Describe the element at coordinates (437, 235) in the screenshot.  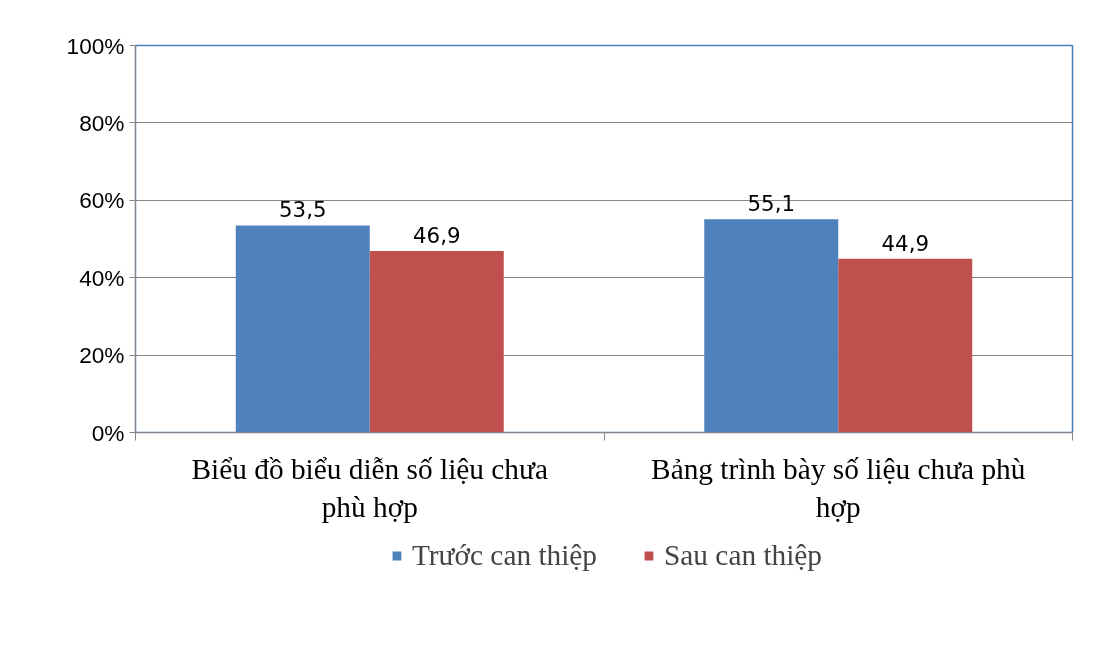
I see `data-label: 46,9` at that location.